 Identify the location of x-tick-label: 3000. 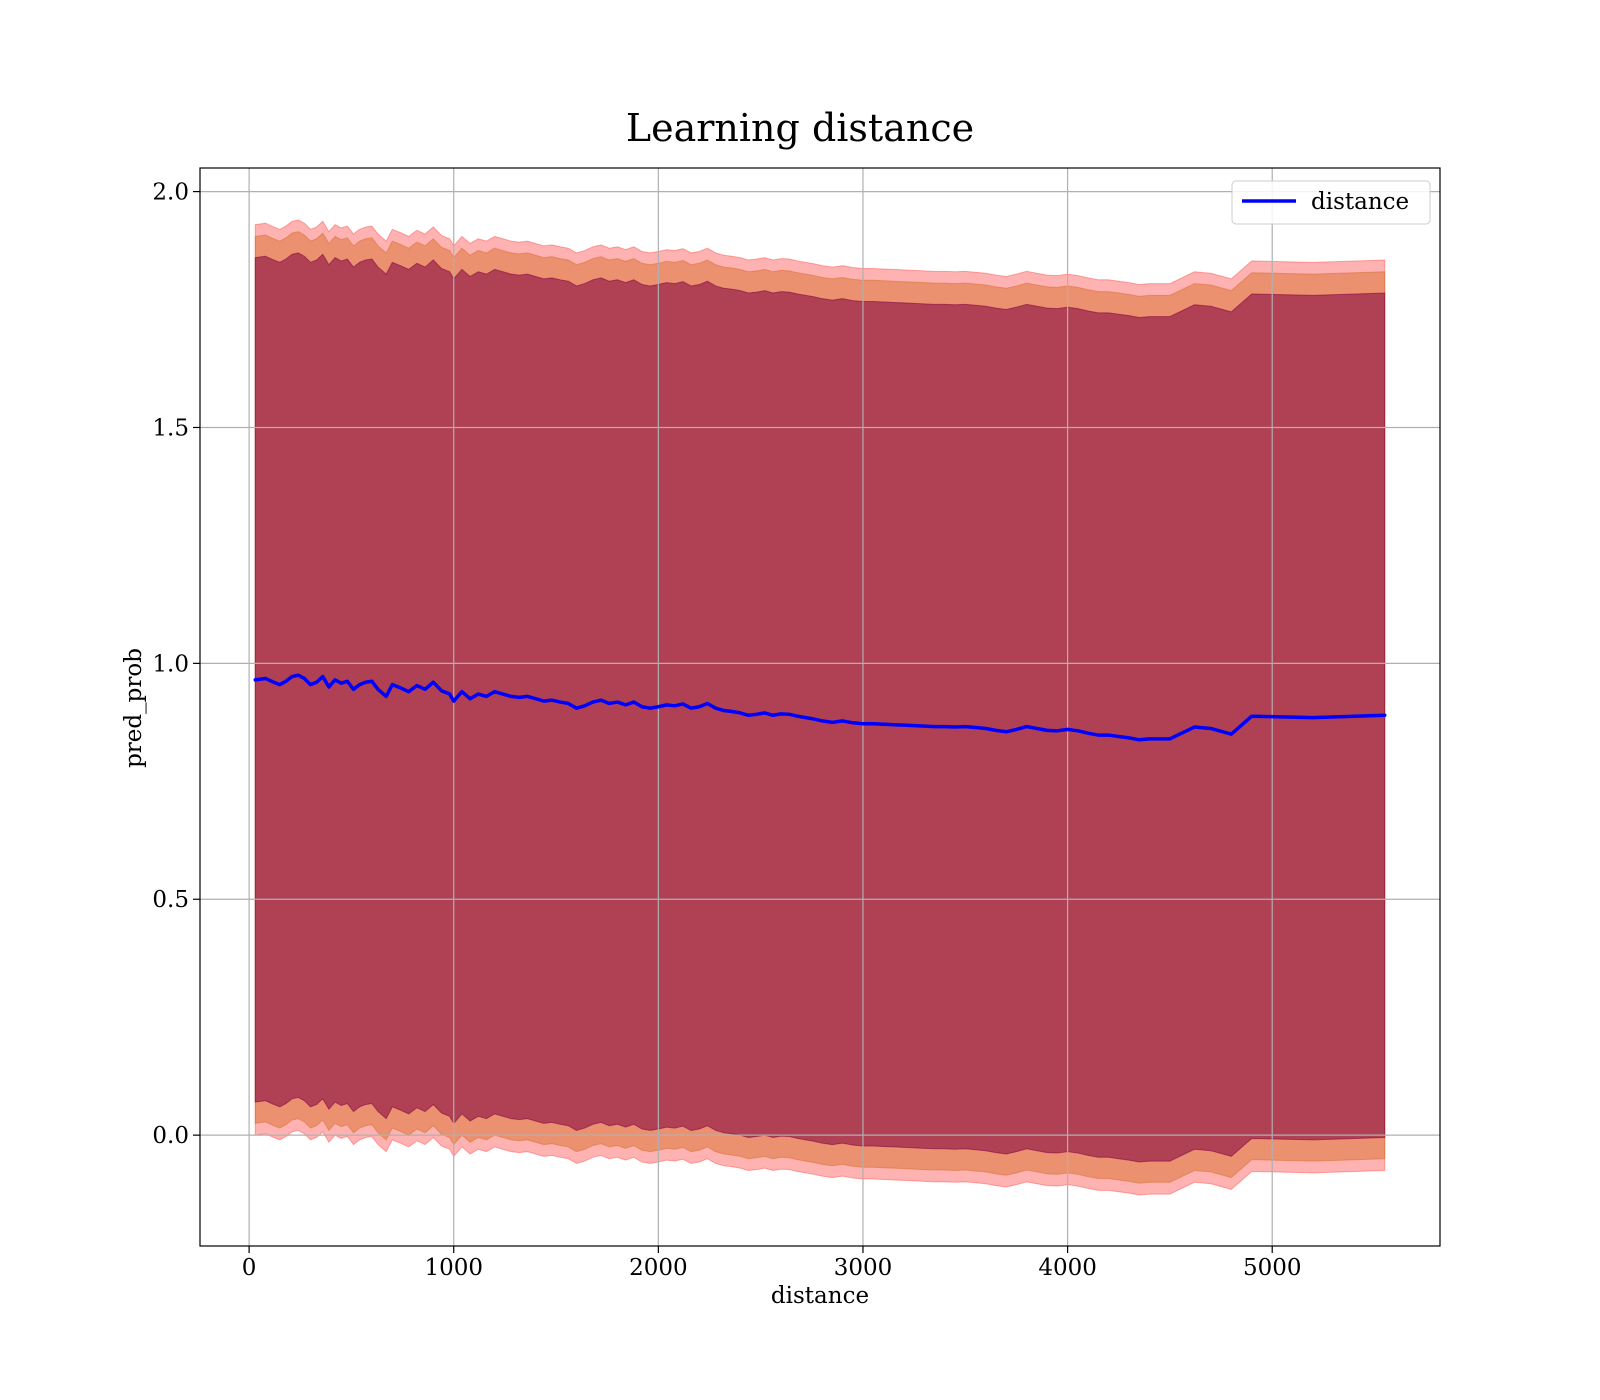
(863, 1268).